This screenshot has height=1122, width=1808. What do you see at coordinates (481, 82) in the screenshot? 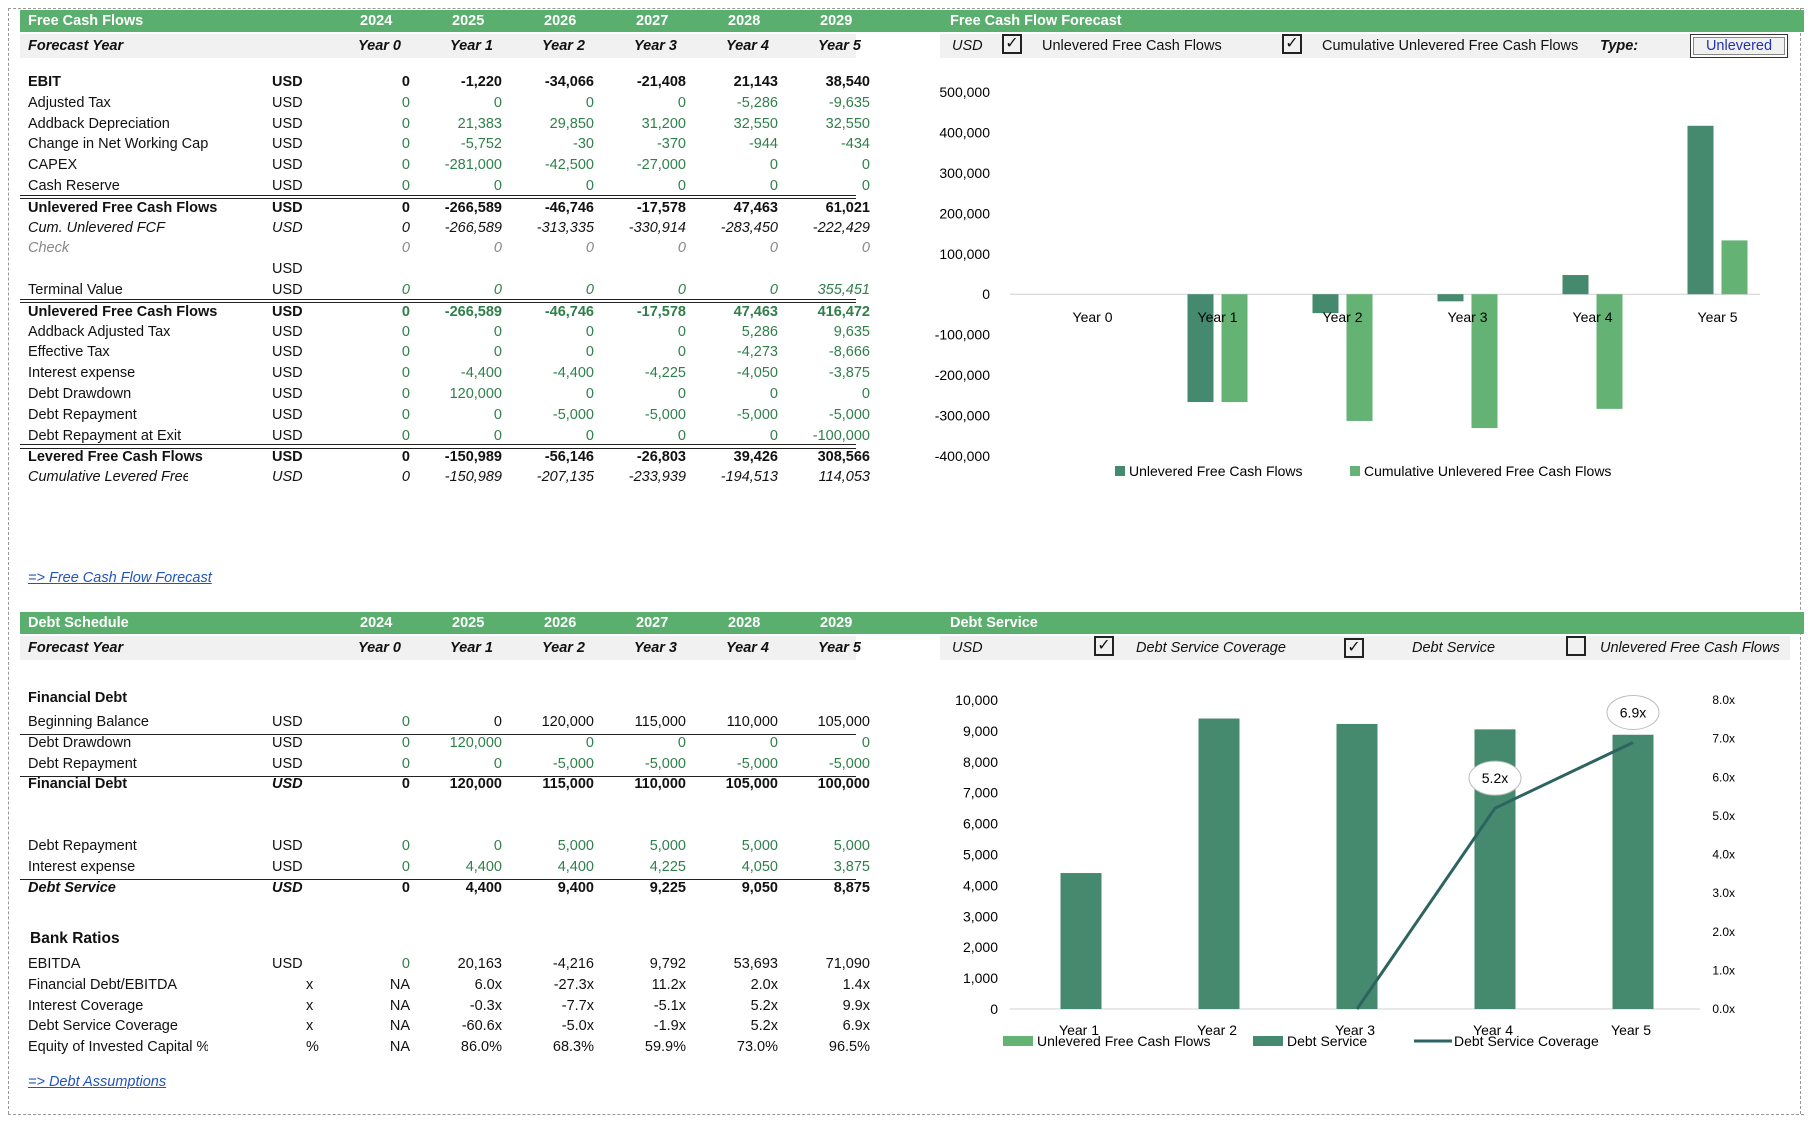
I see `row-value: -1,220` at bounding box center [481, 82].